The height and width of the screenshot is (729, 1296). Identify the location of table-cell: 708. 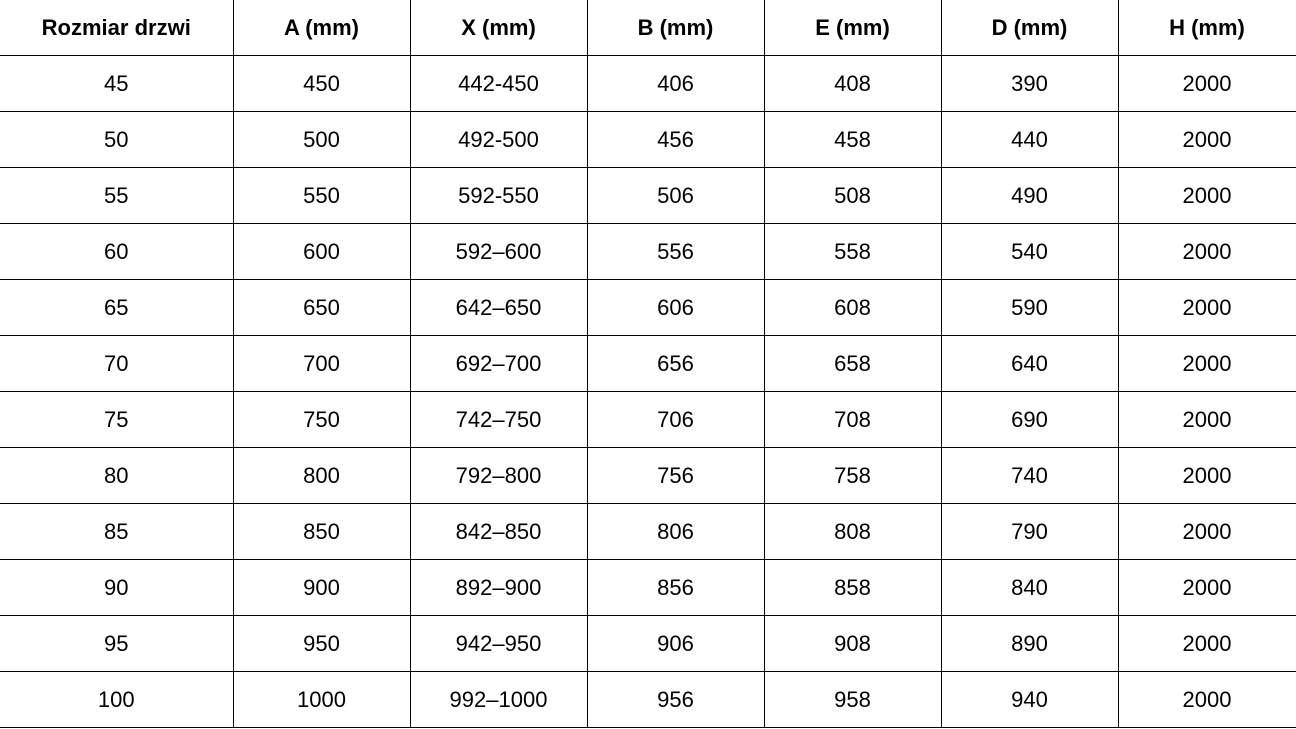
(852, 419).